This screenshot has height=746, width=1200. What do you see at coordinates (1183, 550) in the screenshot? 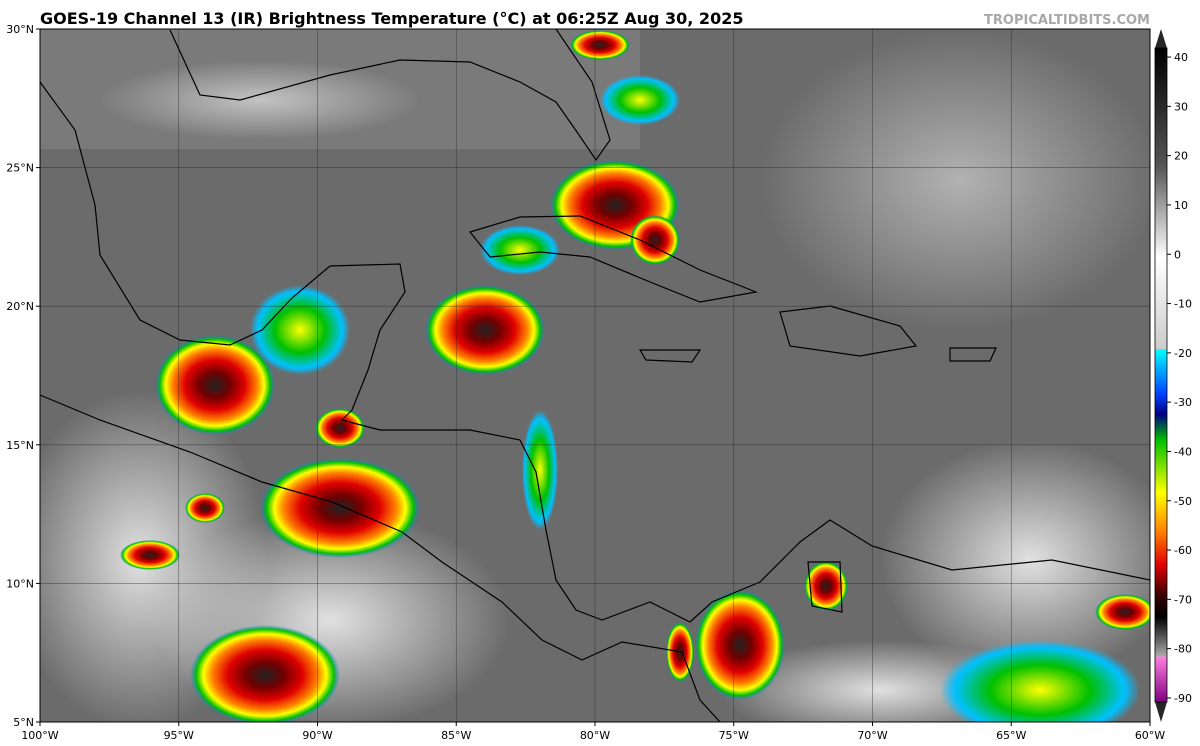
I see `colorbar-tick-label: -60` at bounding box center [1183, 550].